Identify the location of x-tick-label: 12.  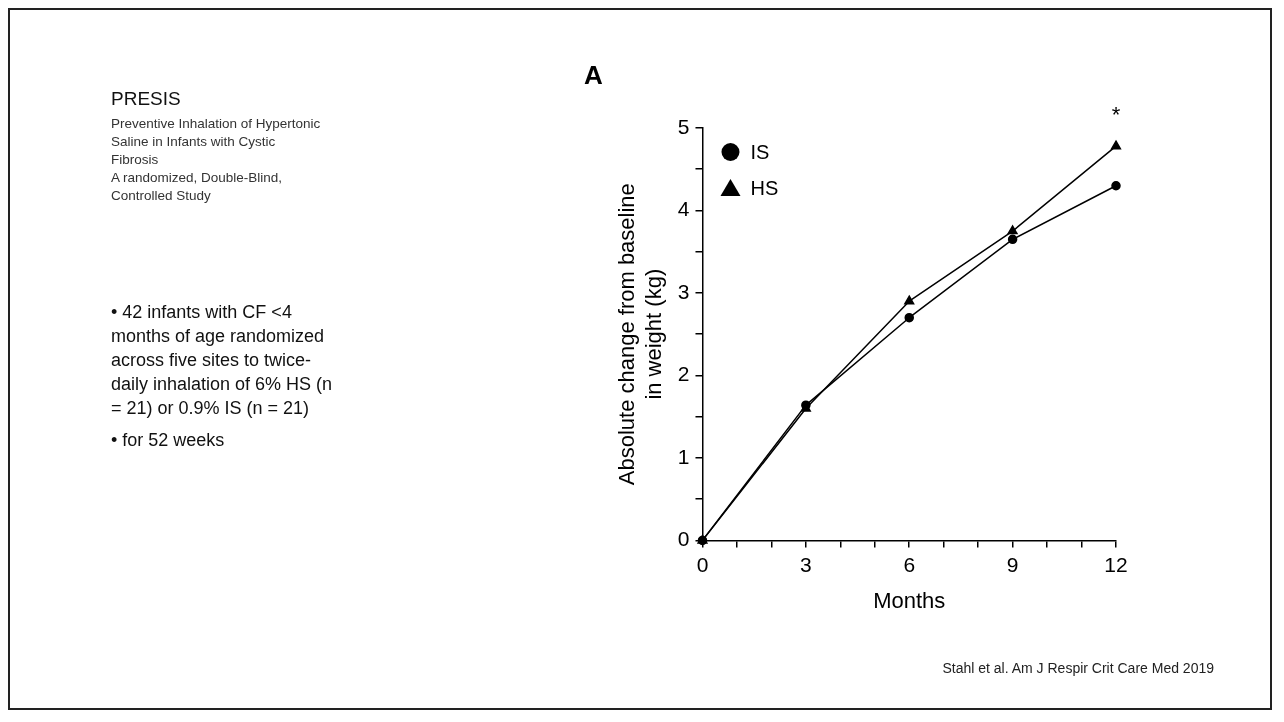
(1116, 564).